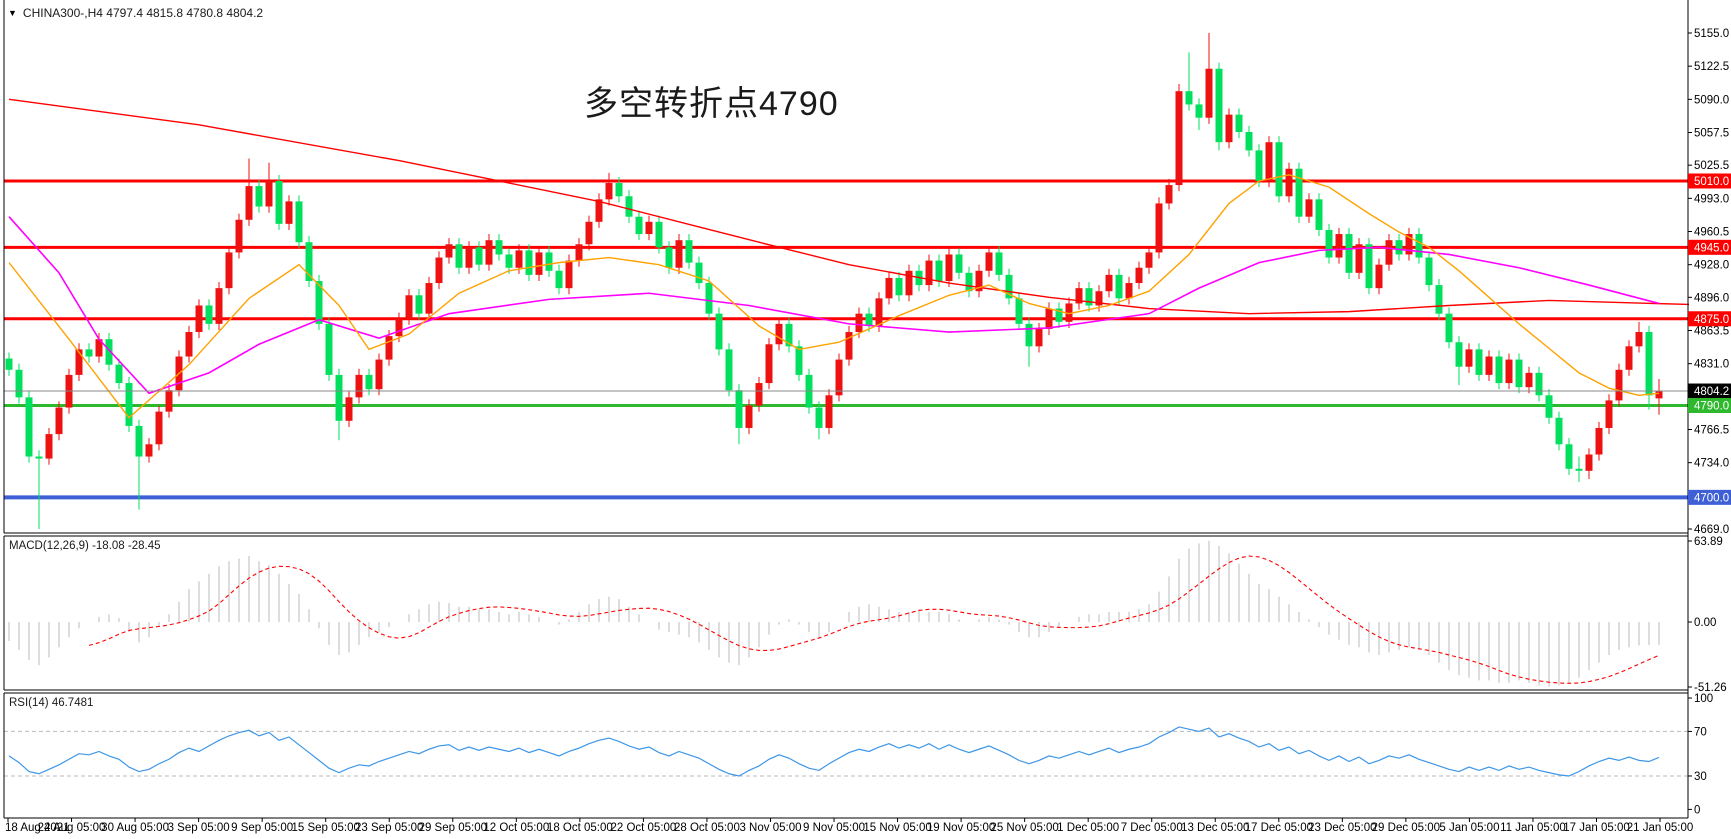 Image resolution: width=1731 pixels, height=839 pixels. What do you see at coordinates (1711, 499) in the screenshot?
I see `price-badge-label: 4700.0` at bounding box center [1711, 499].